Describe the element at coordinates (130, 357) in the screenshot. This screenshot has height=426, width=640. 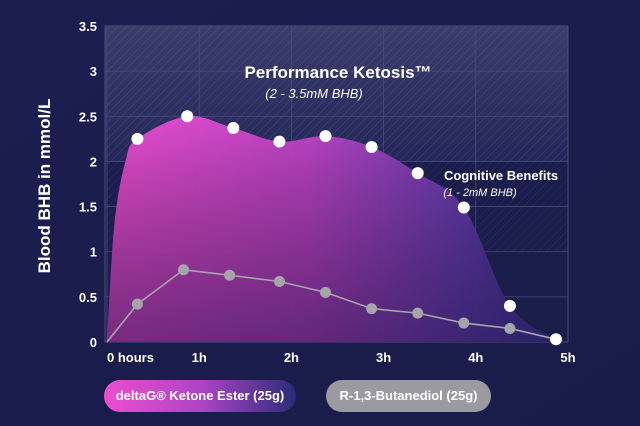
I see `x-tick-label-0: 0 hours` at that location.